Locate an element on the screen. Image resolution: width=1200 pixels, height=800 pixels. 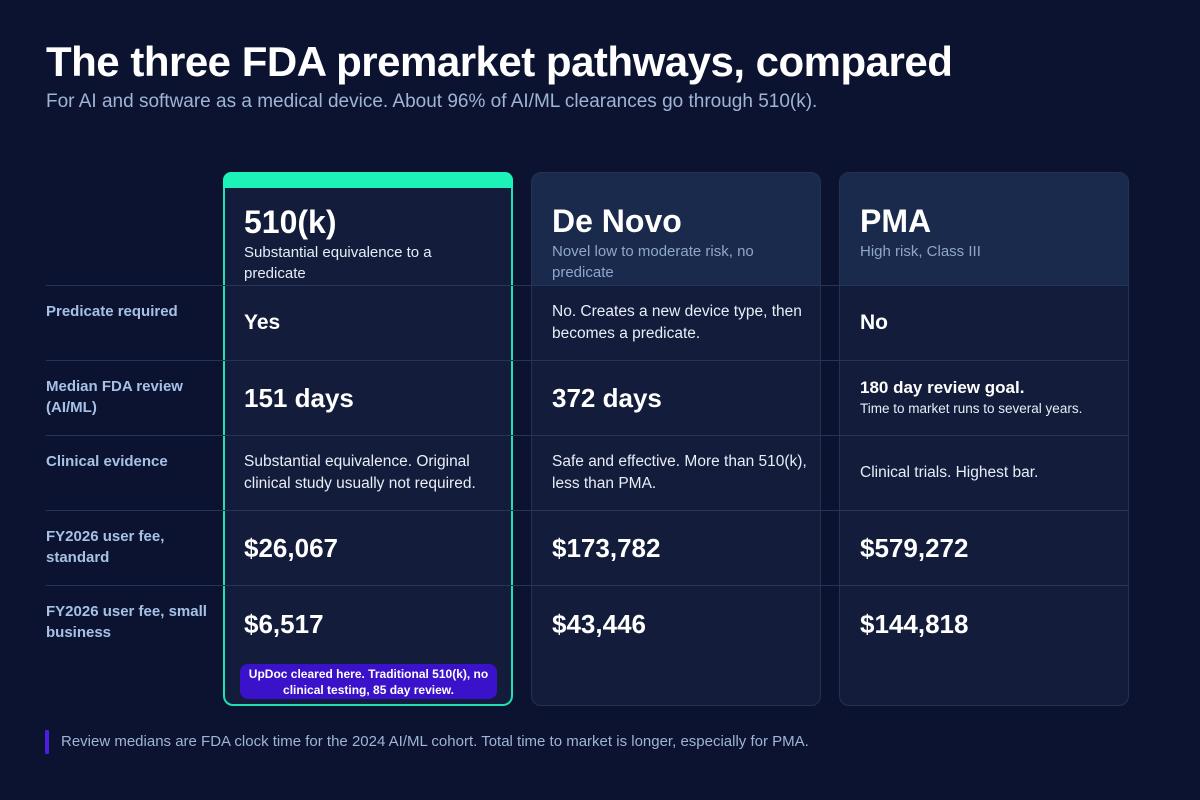
cell-pma-fee-small: $144,818 is located at coordinates (914, 624).